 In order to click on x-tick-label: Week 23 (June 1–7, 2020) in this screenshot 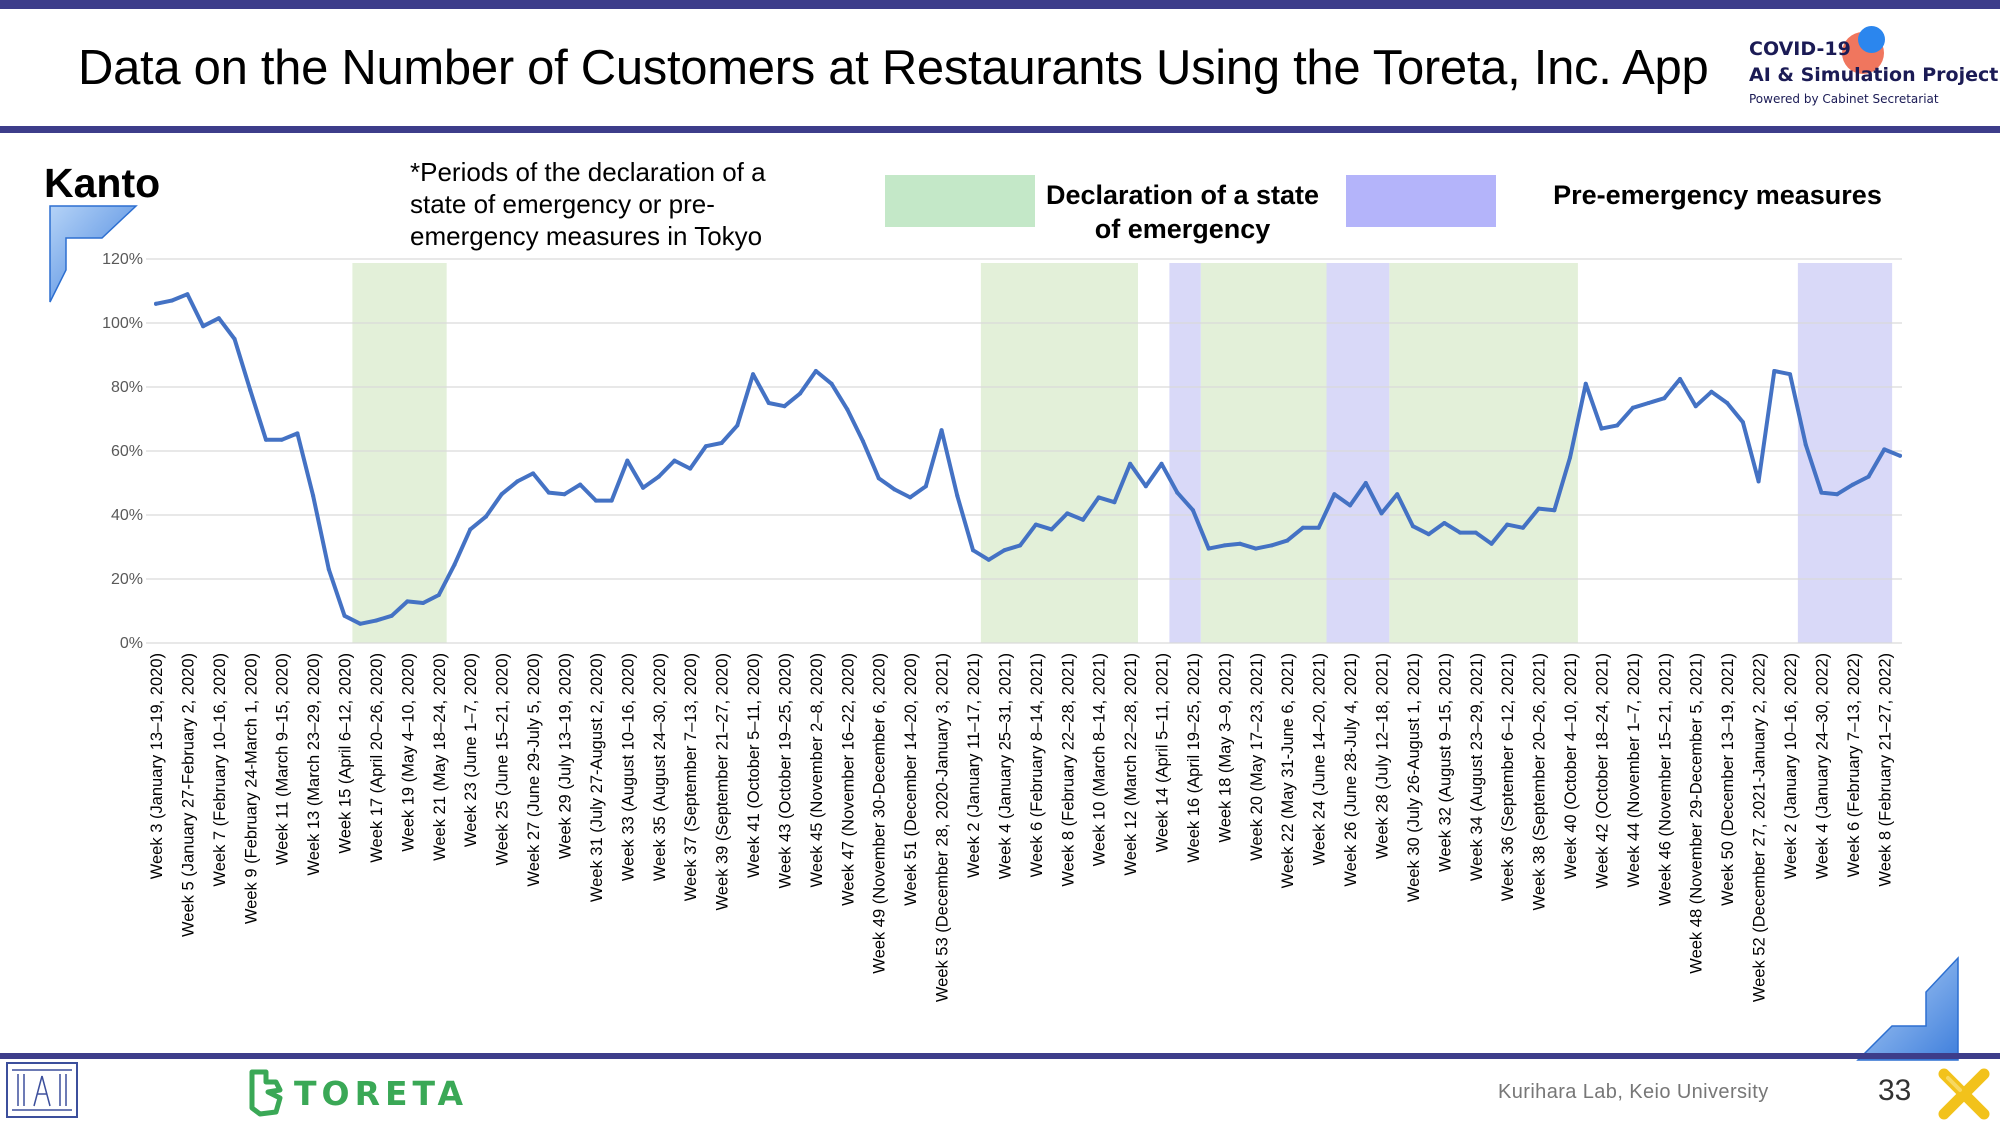, I will do `click(471, 750)`.